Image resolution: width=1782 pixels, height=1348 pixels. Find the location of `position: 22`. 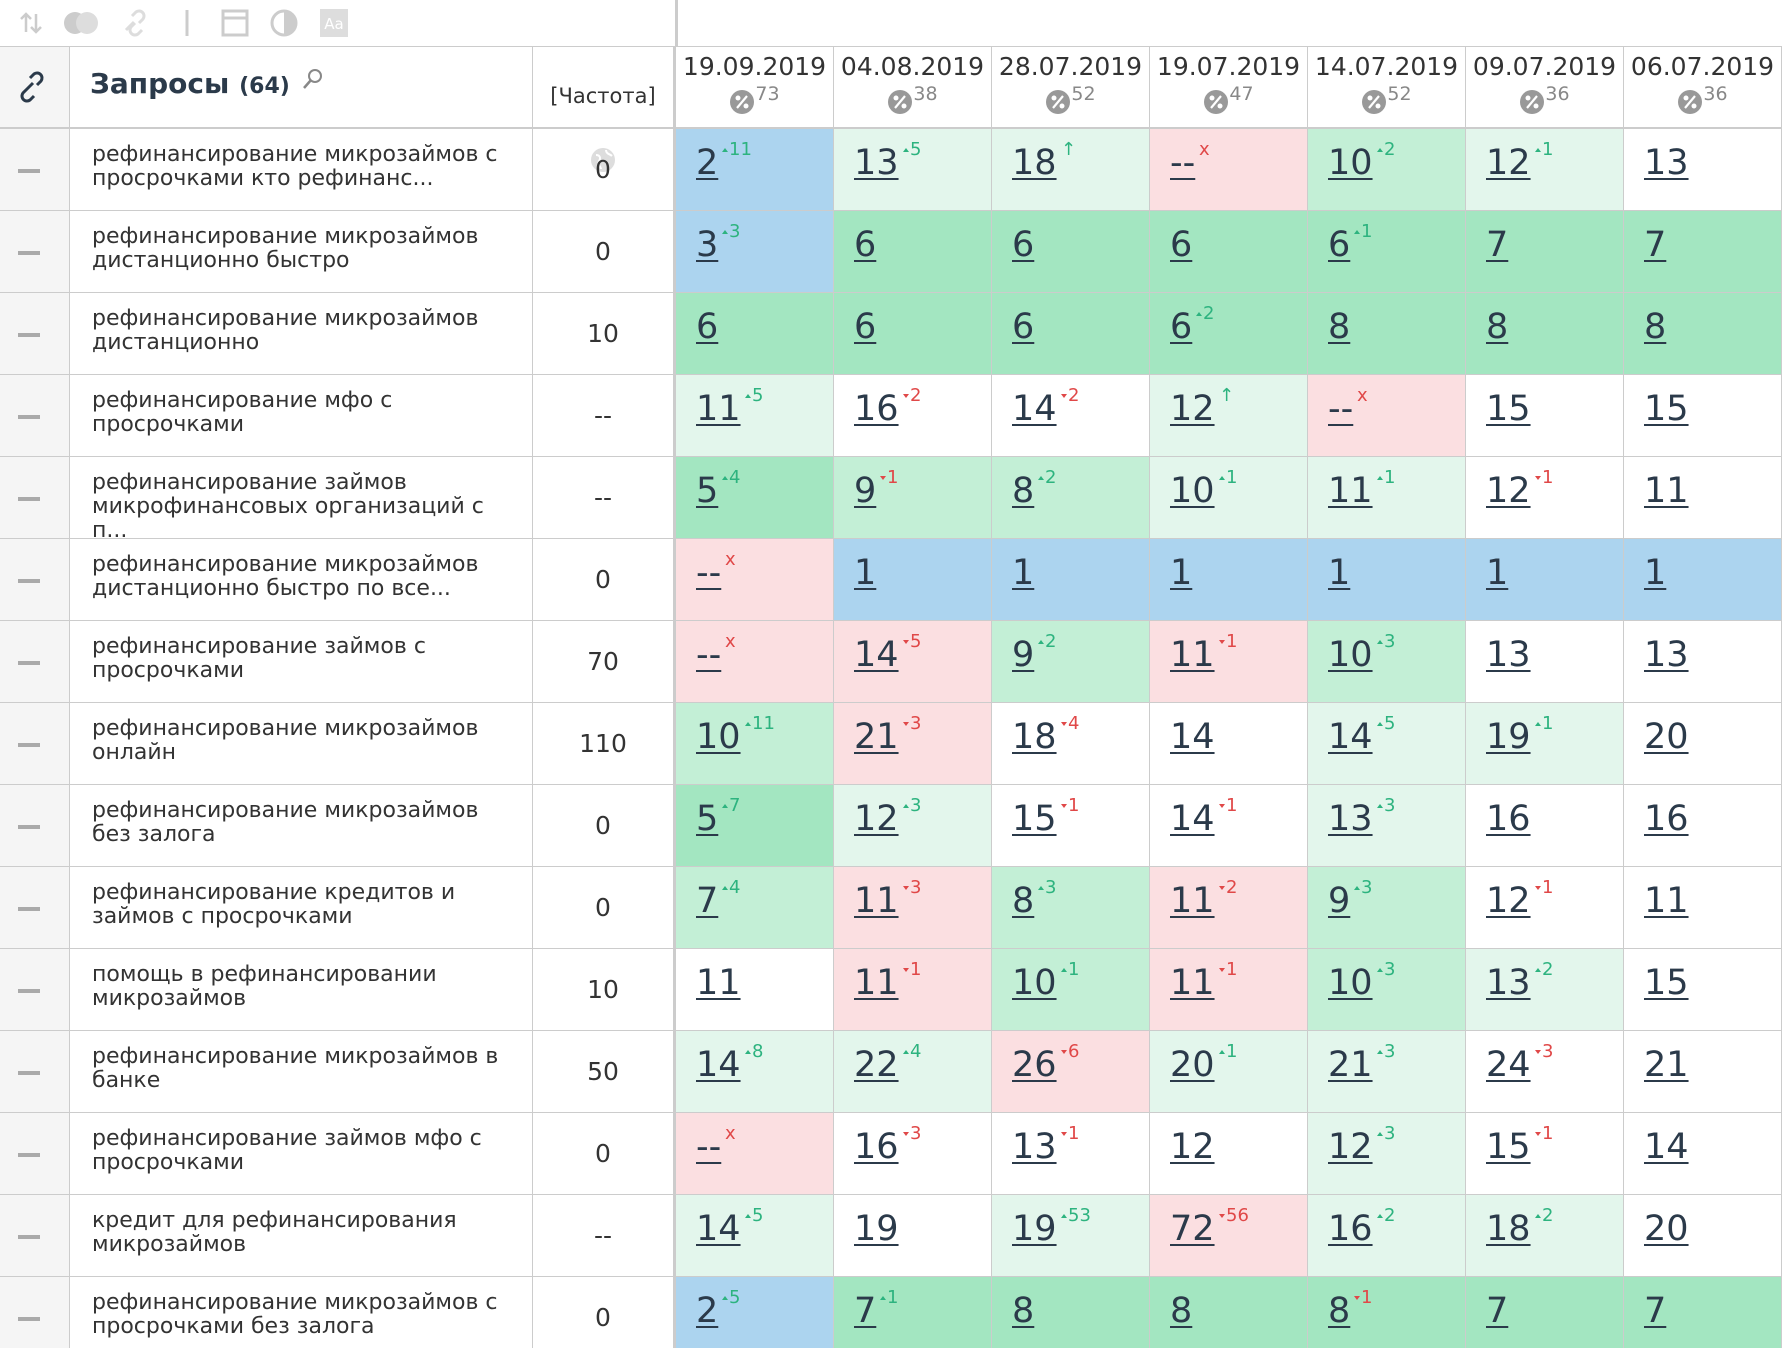

position: 22 is located at coordinates (876, 1065).